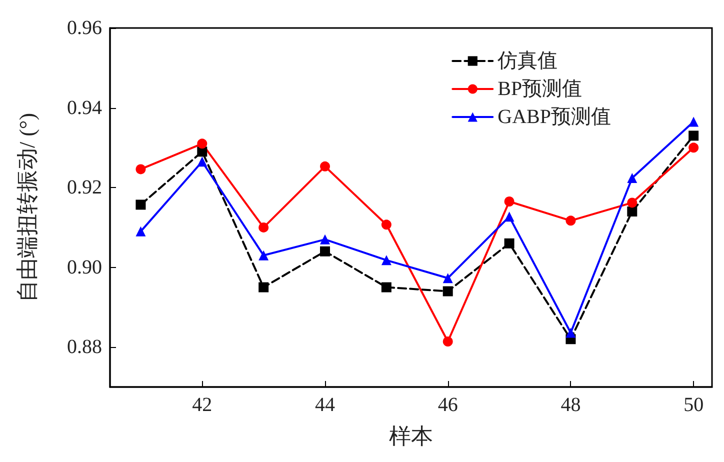 The width and height of the screenshot is (724, 462). Describe the element at coordinates (527, 61) in the screenshot. I see `legend-label: 仿真值` at that location.